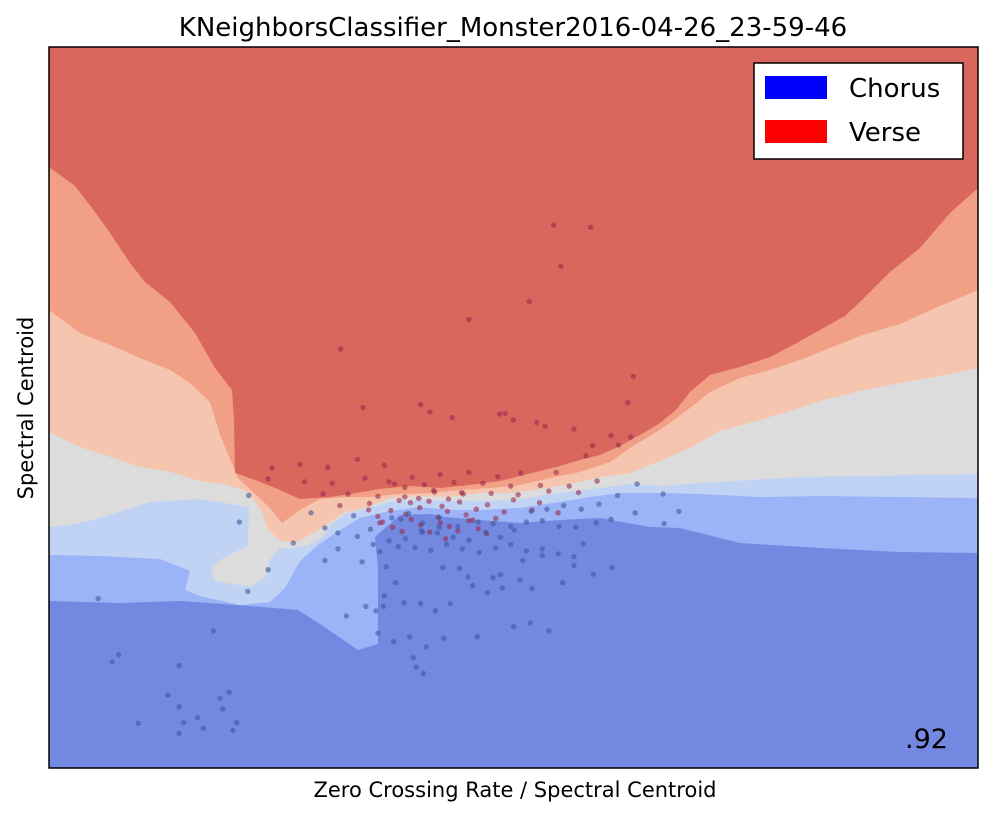 The image size is (994, 817). What do you see at coordinates (796, 131) in the screenshot?
I see `legend-swatch-verse` at bounding box center [796, 131].